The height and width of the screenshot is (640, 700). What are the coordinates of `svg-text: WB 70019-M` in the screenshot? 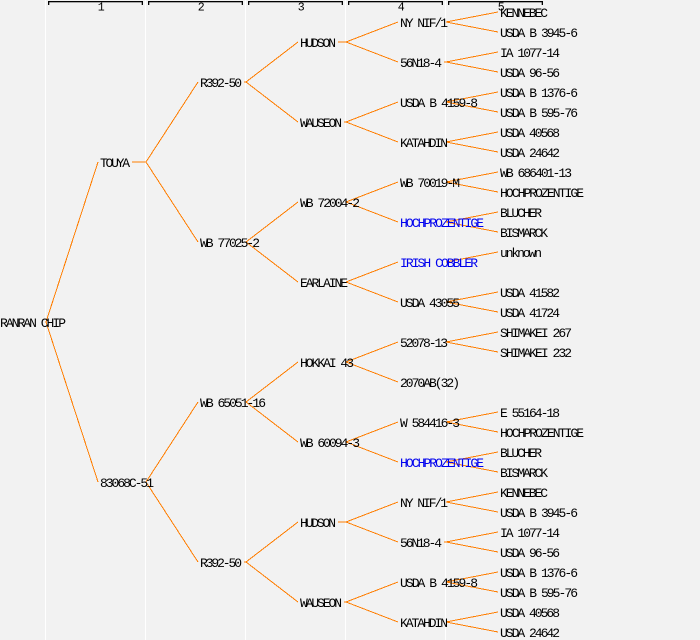 It's located at (430, 183).